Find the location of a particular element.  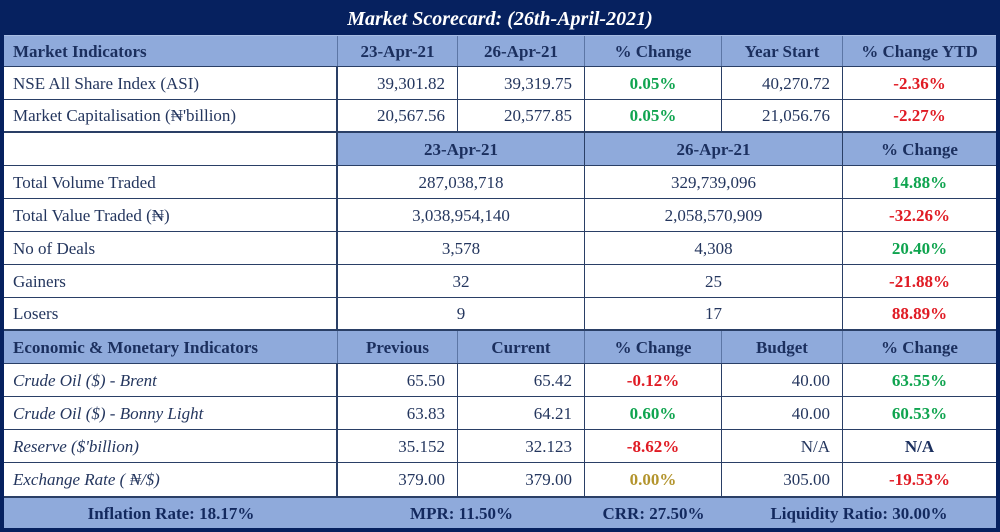

header-blank is located at coordinates (171, 149).